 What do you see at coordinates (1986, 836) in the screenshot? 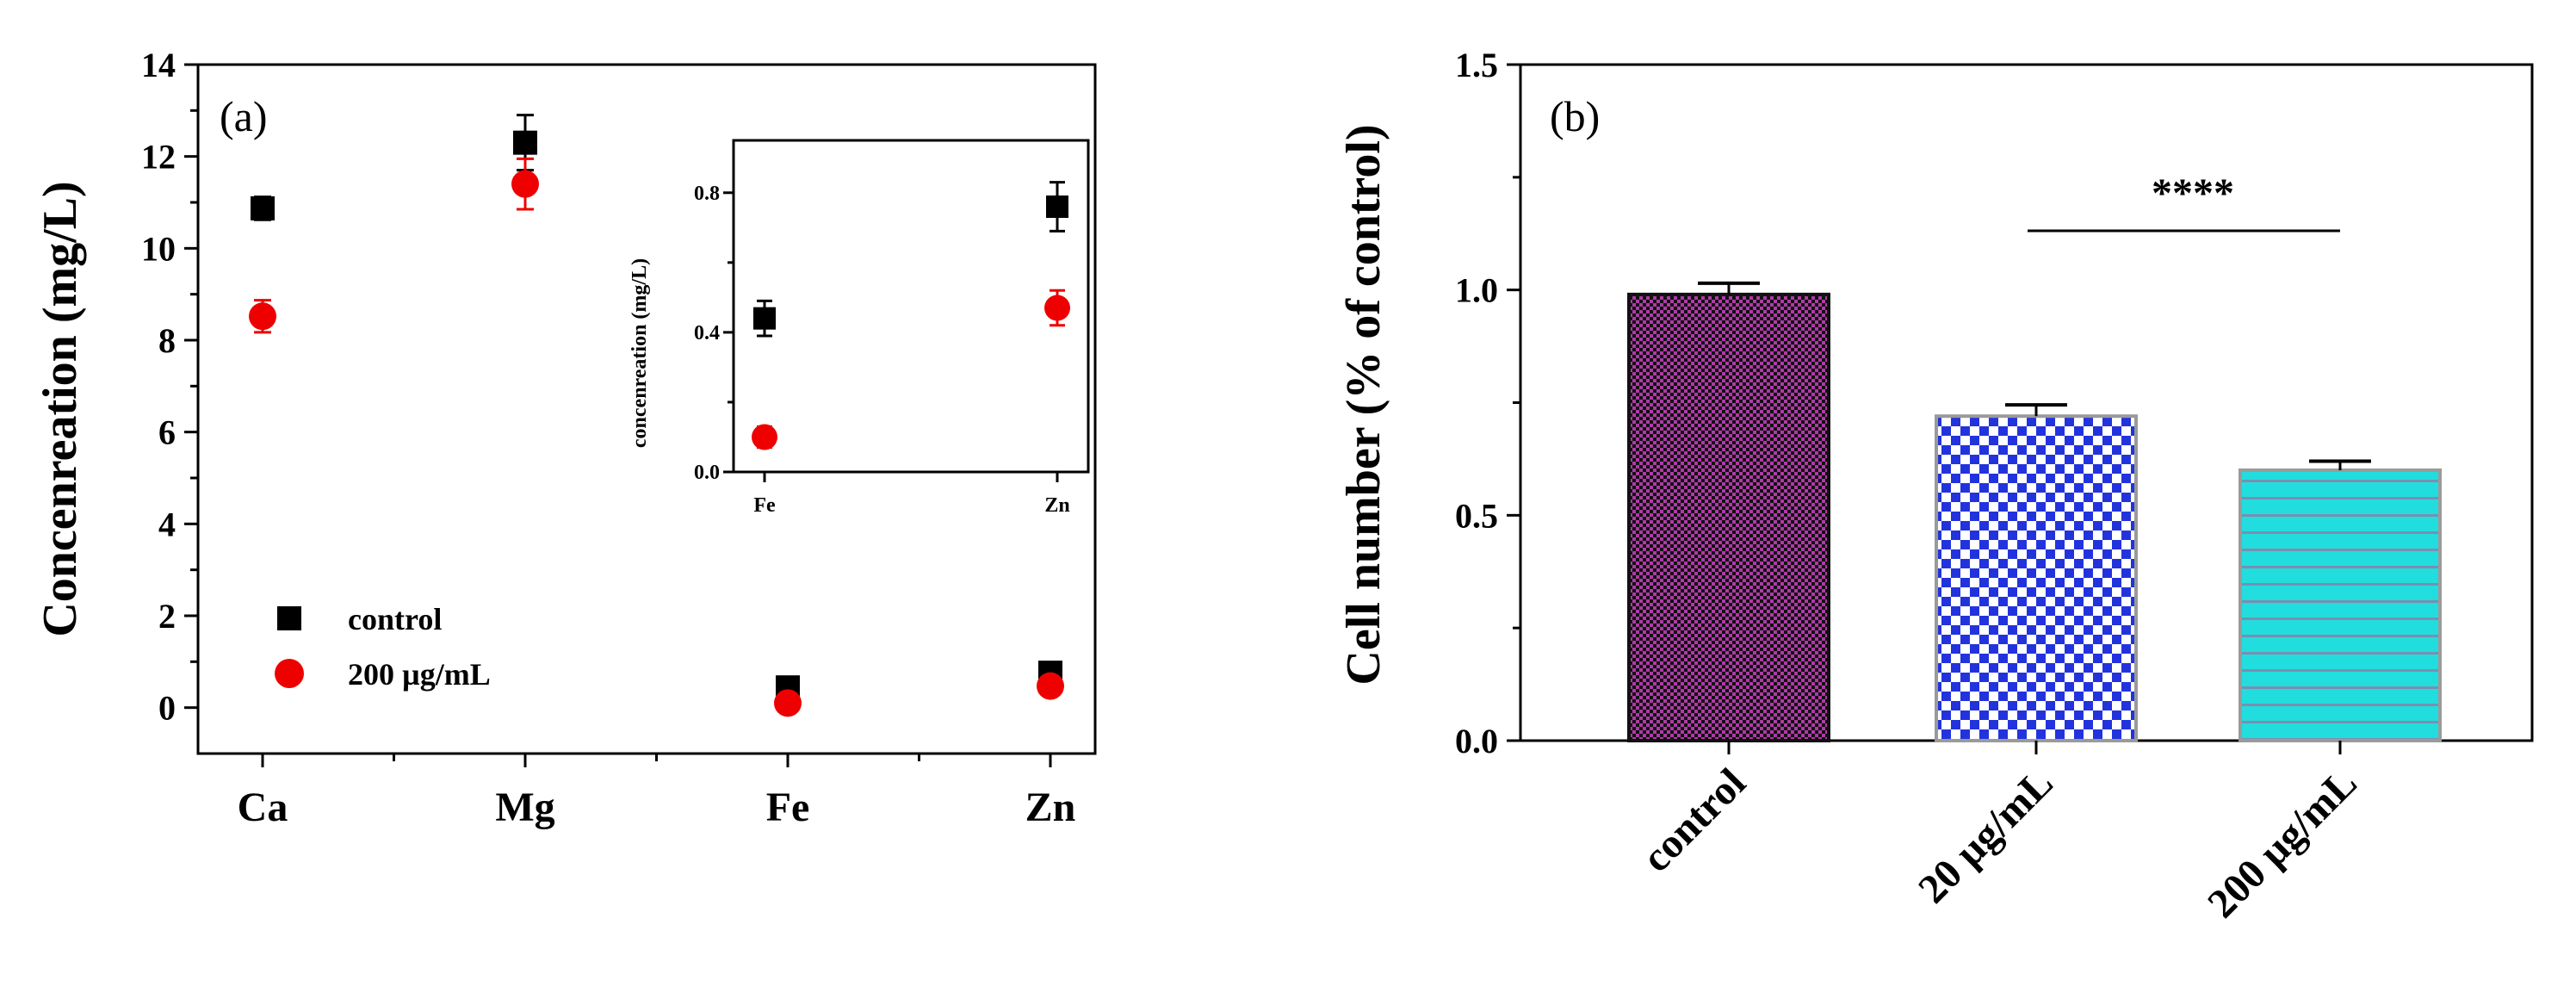
I see `b-xtick-label: 20 µg/mL` at bounding box center [1986, 836].